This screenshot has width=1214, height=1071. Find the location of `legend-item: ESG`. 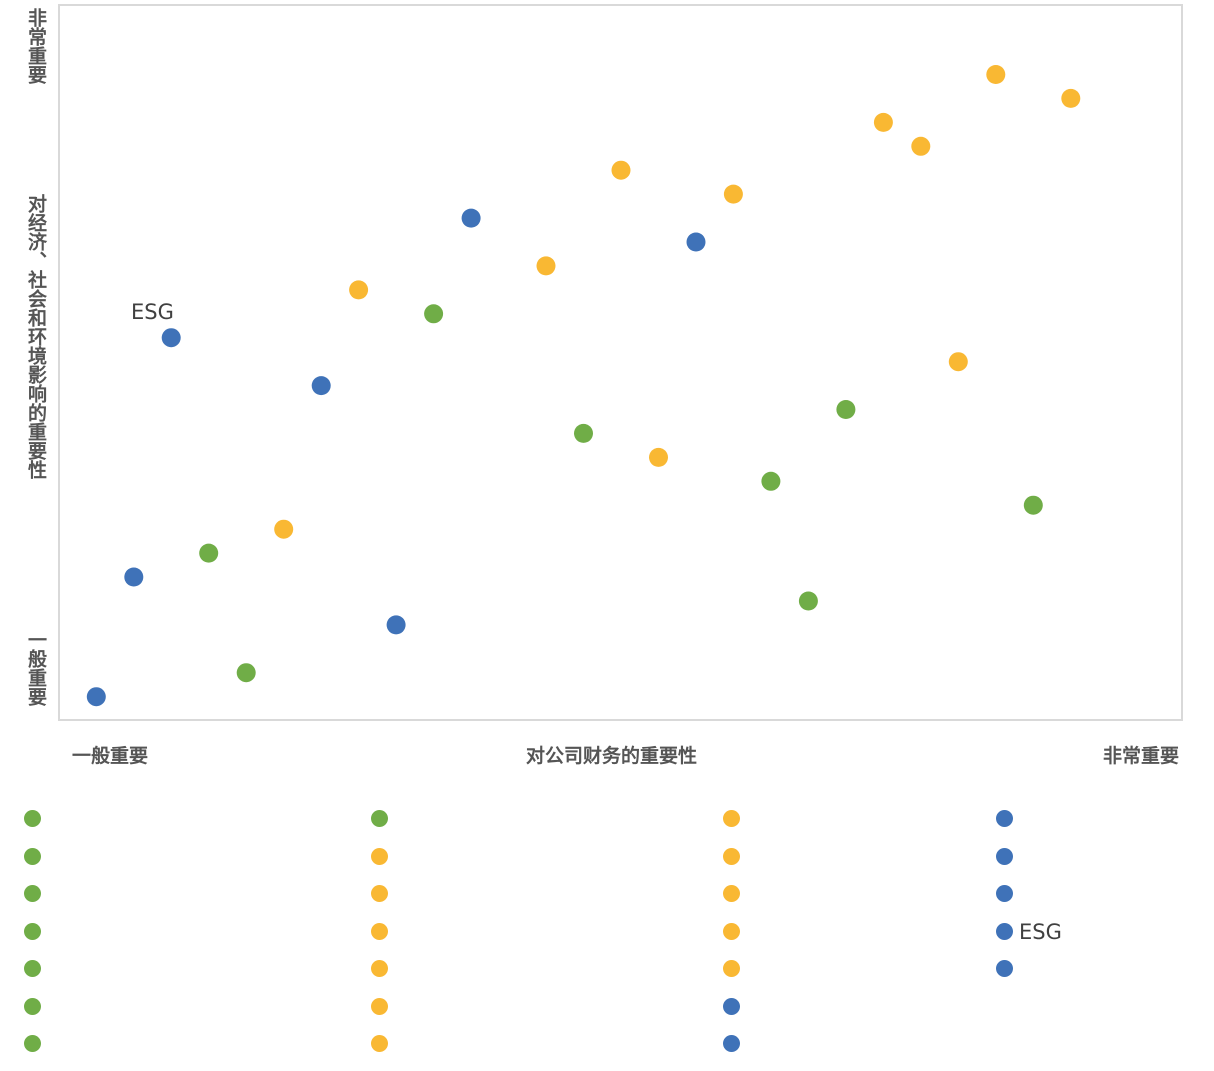

legend-item: ESG is located at coordinates (1029, 940).